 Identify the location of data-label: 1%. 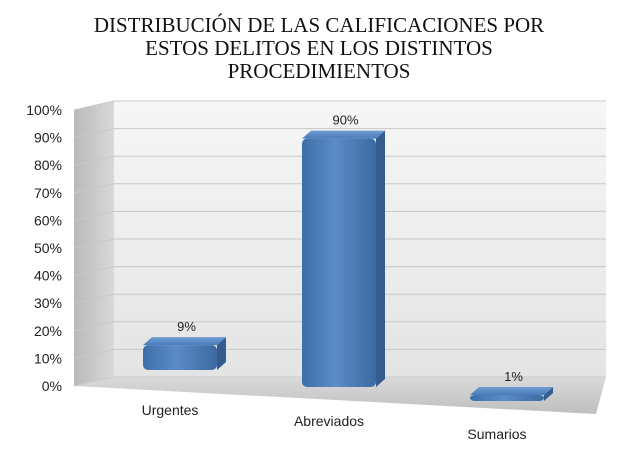
(513, 376).